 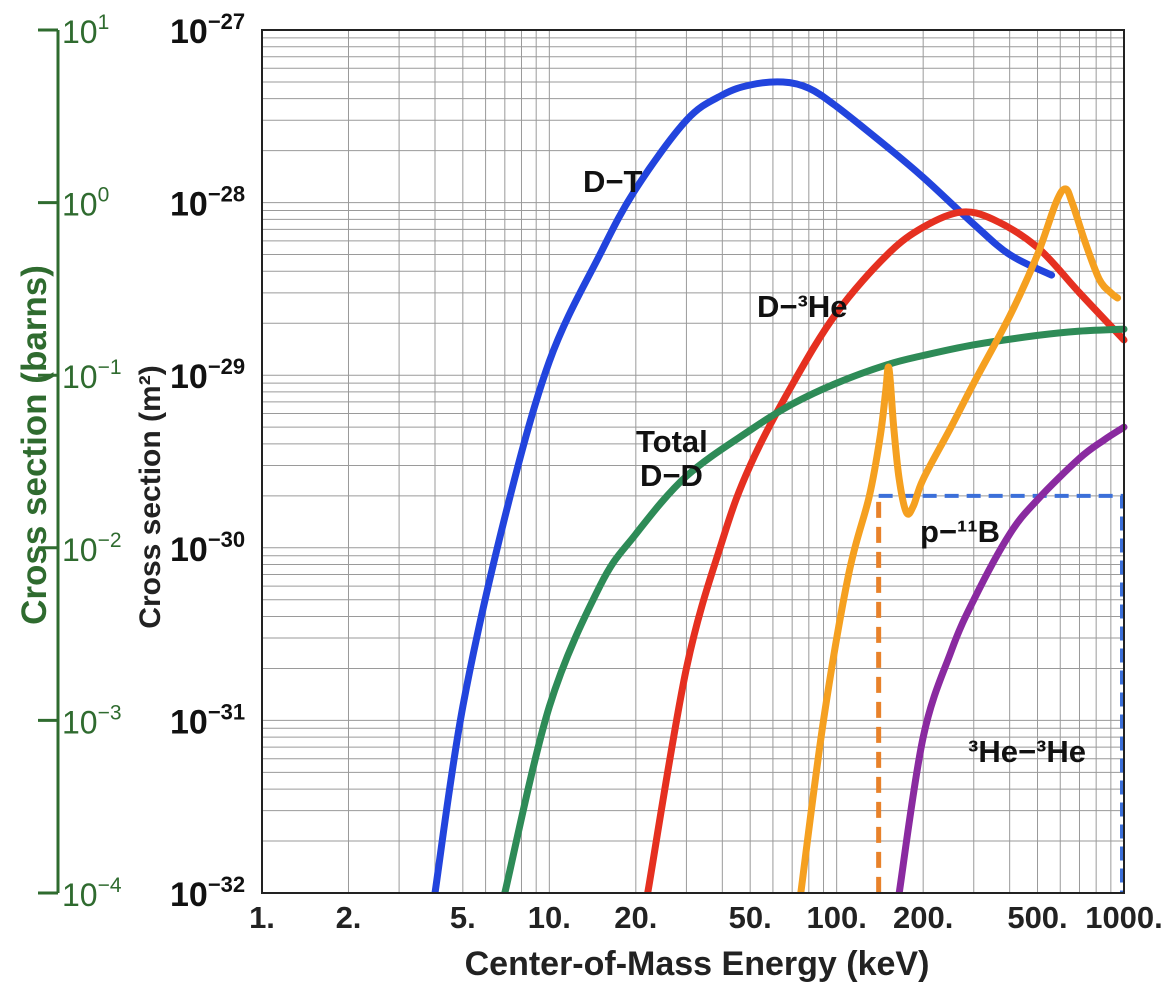 I want to click on x-tick-label: 1., so click(x=262, y=917).